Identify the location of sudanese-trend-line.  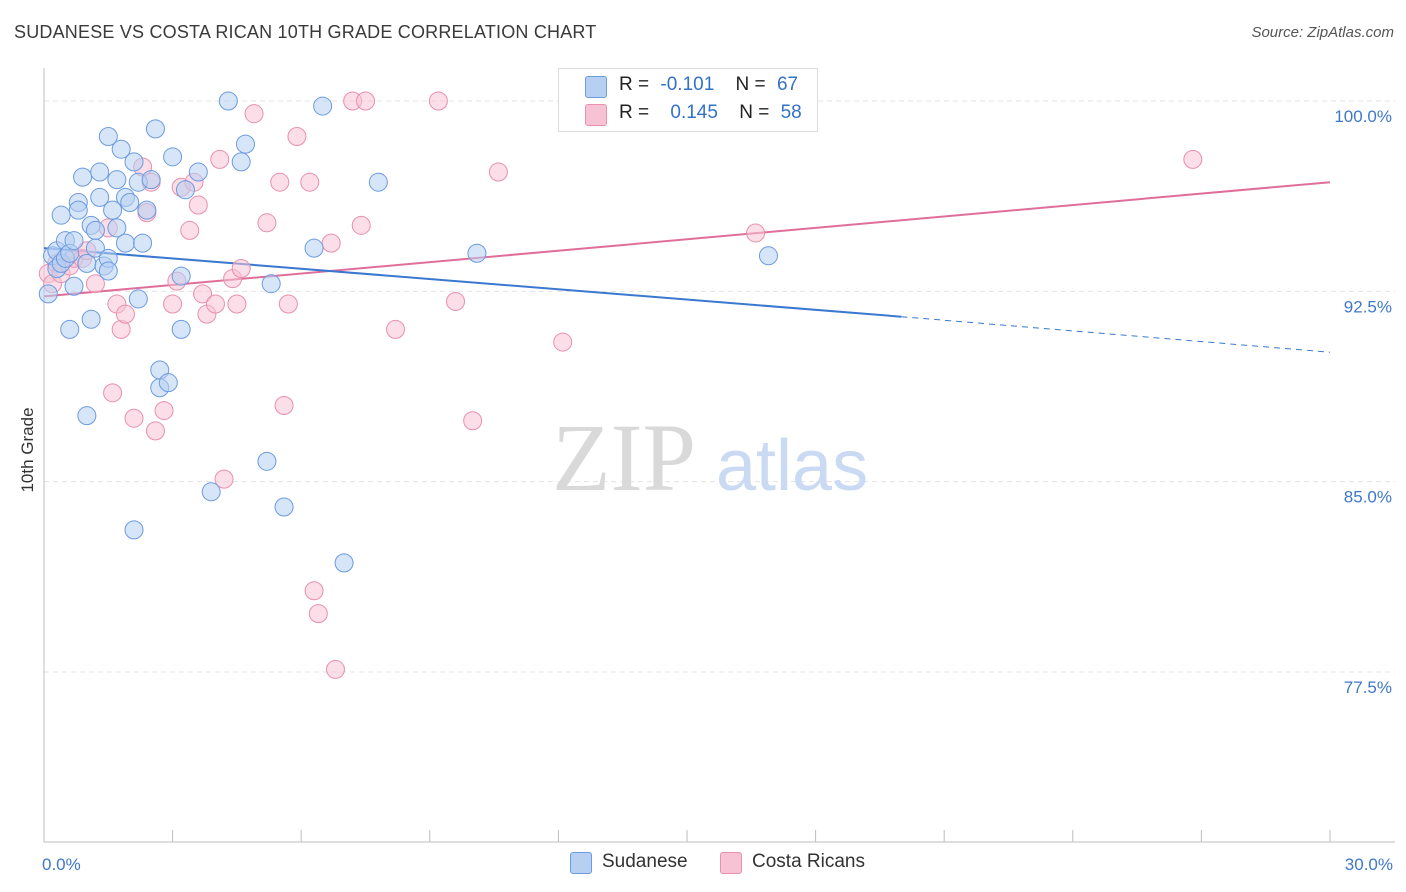
(472, 282).